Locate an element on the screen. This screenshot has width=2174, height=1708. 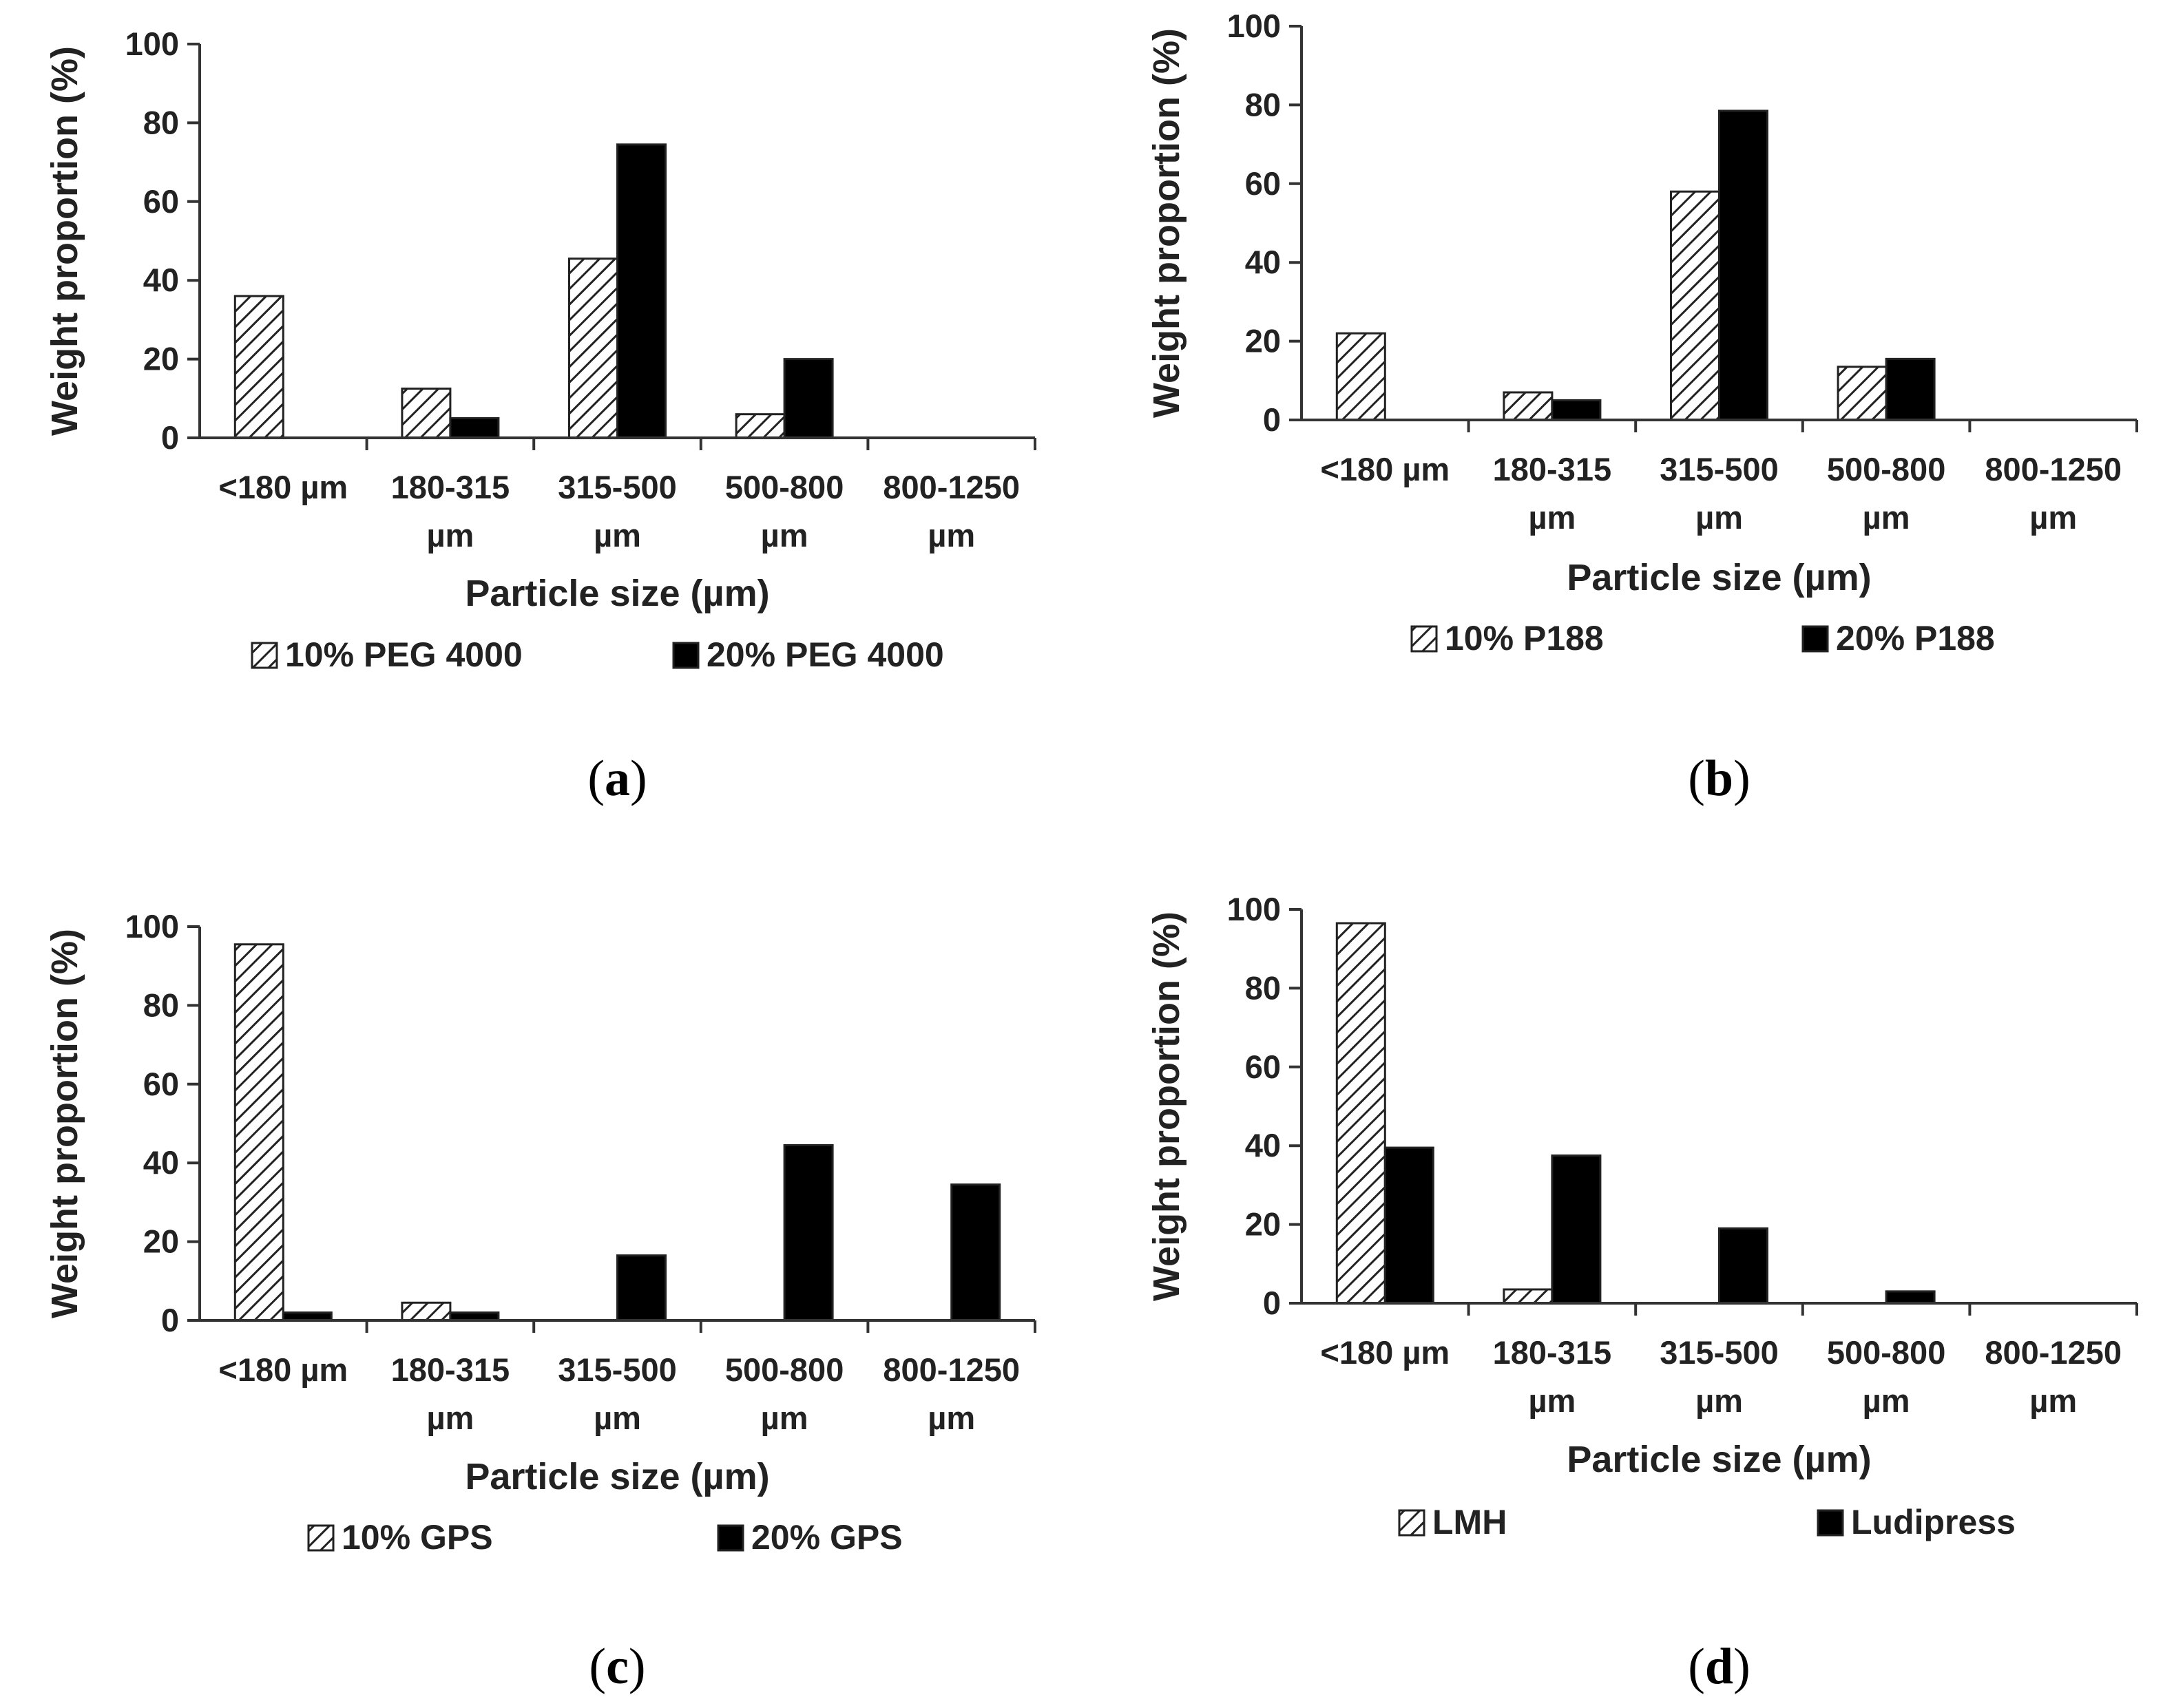
legend-label-series2: 20% GPS is located at coordinates (827, 1538).